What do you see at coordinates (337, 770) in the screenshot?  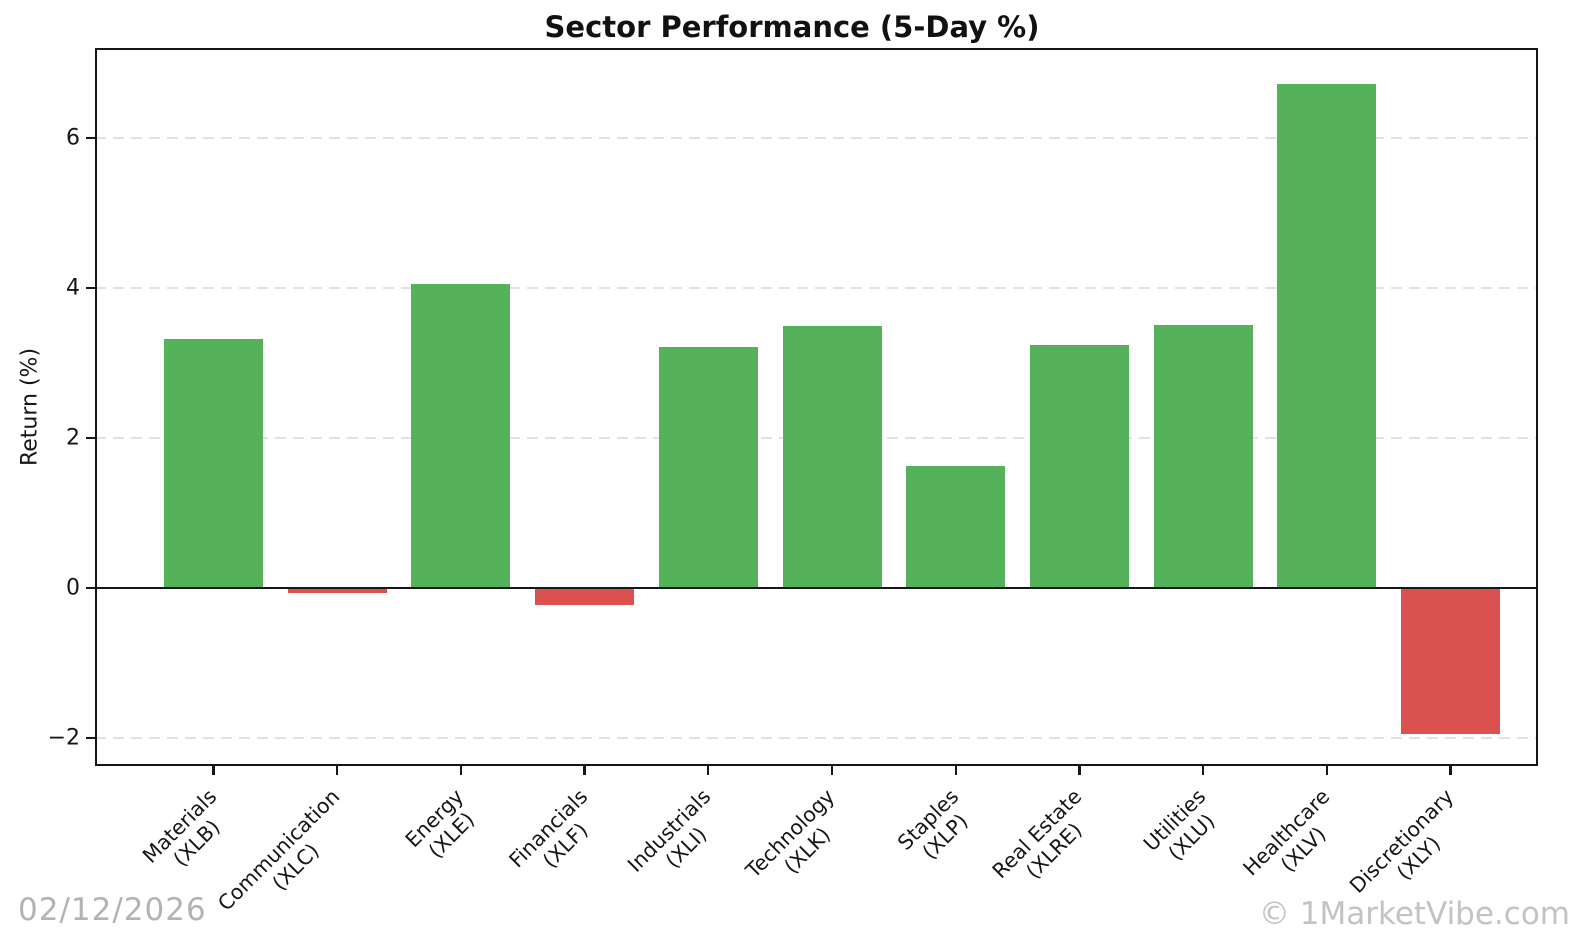 I see `x-tick-mark-xlc` at bounding box center [337, 770].